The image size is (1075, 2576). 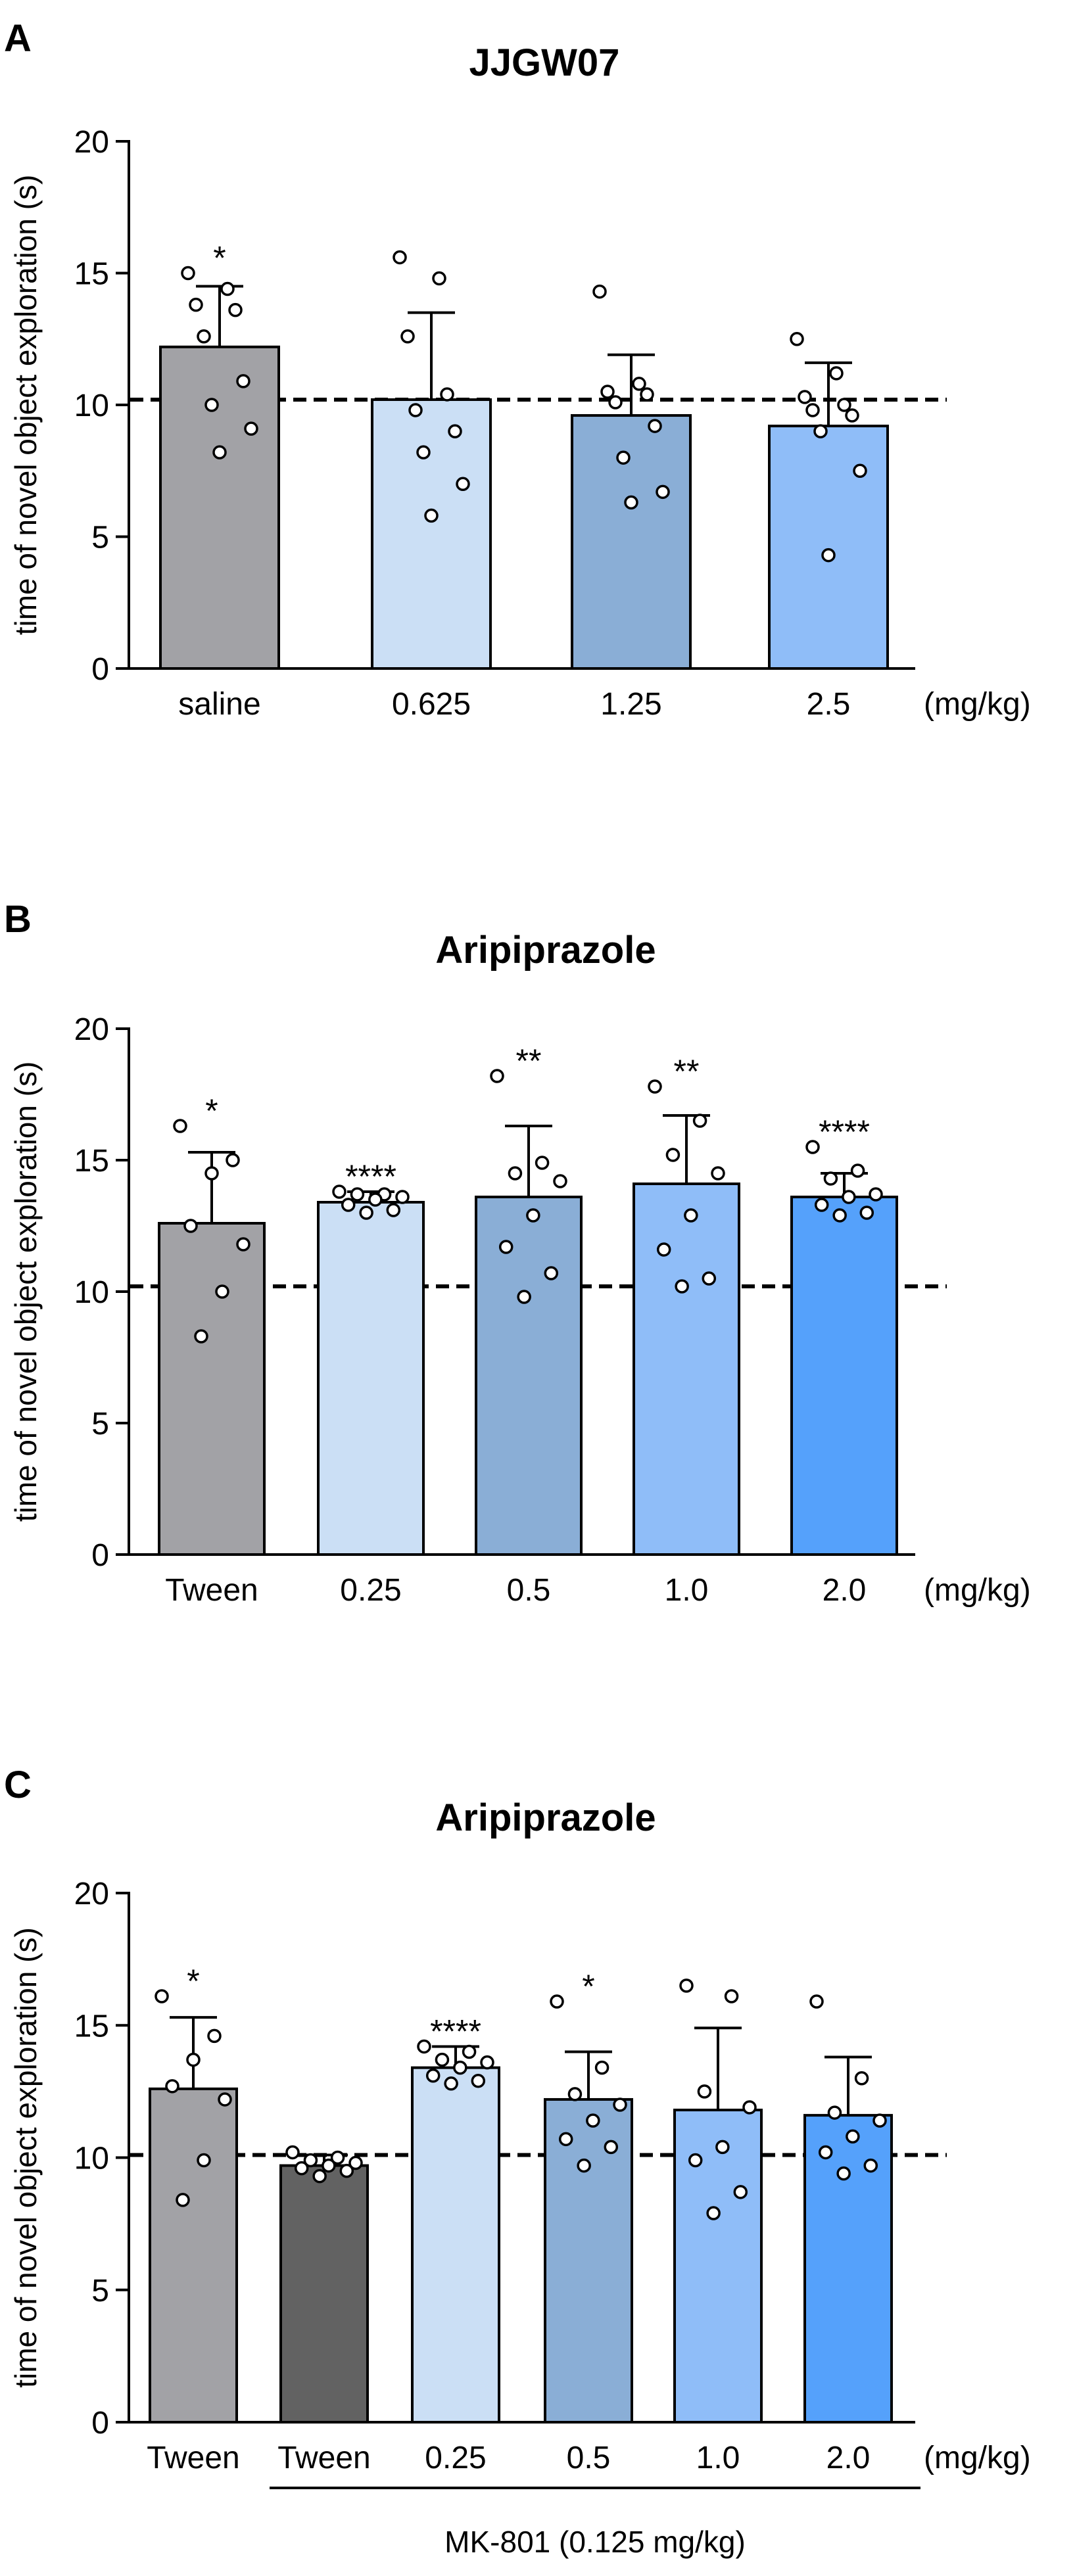 I want to click on significance-label: ****, so click(x=370, y=1176).